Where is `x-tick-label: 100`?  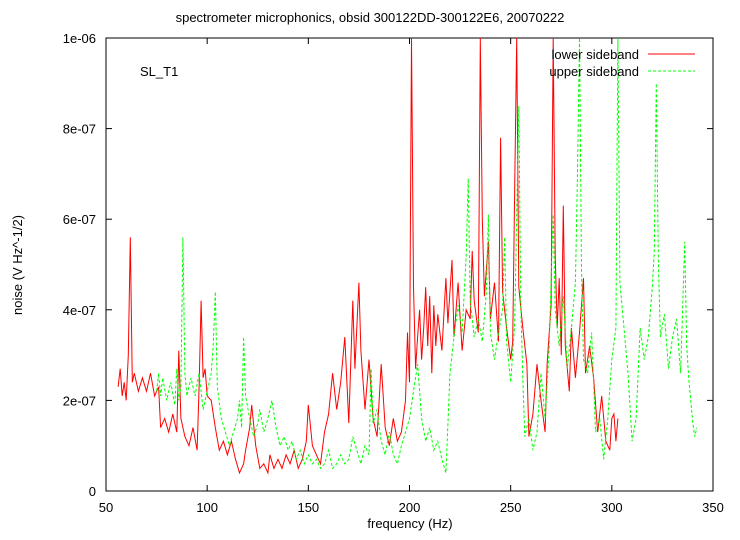 x-tick-label: 100 is located at coordinates (207, 507).